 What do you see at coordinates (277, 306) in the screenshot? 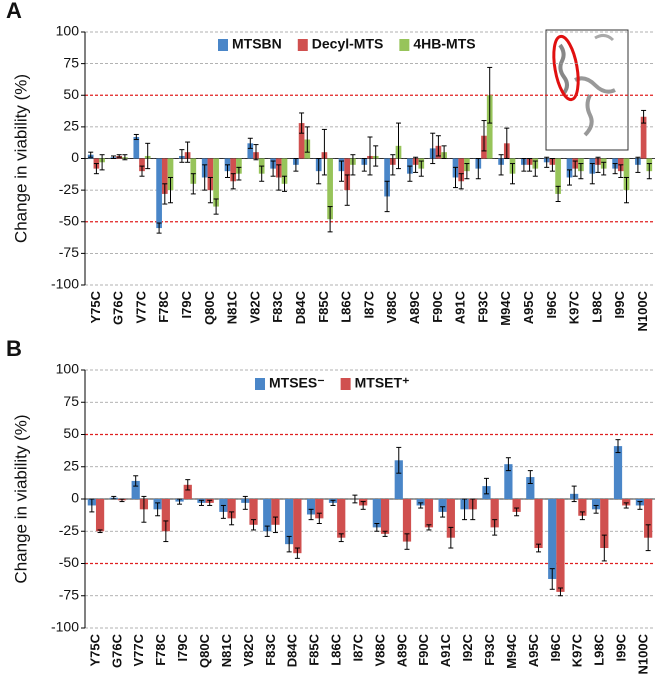
I see `x-tick-label: F83C` at bounding box center [277, 306].